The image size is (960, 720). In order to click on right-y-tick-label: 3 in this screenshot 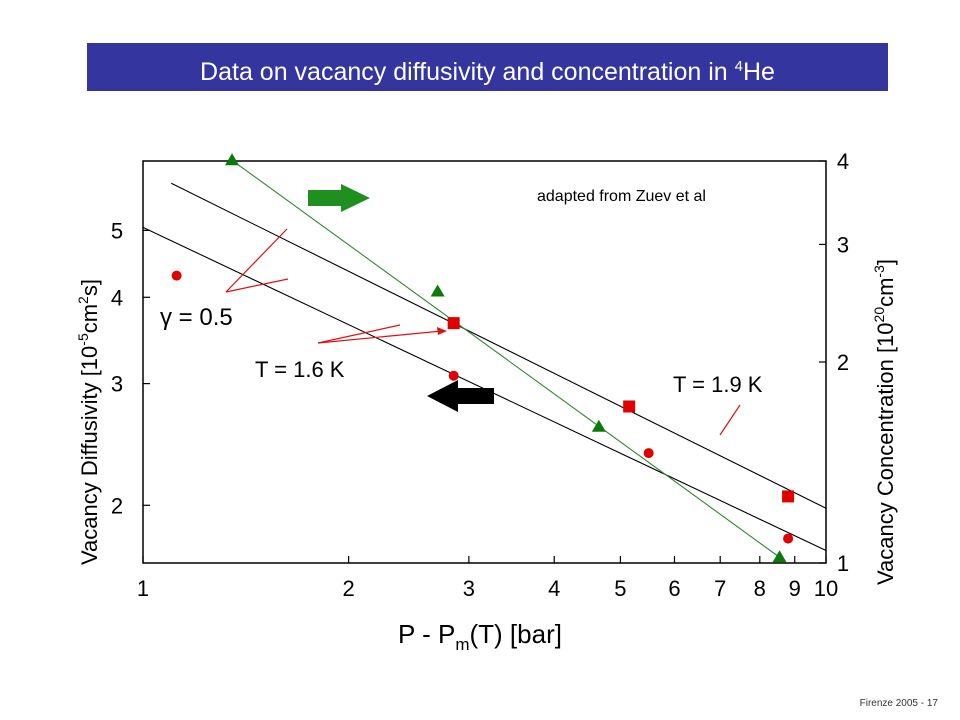, I will do `click(843, 244)`.